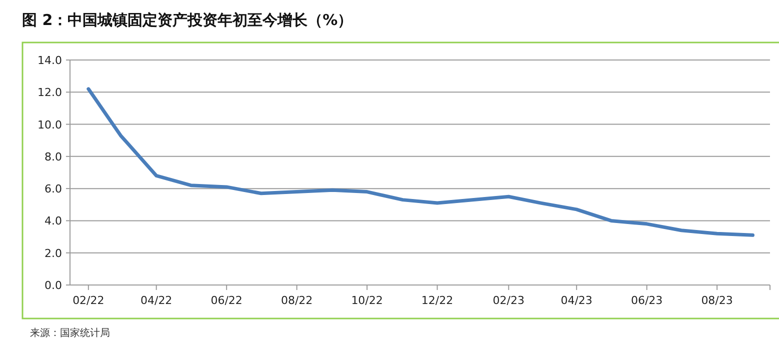 The width and height of the screenshot is (779, 343). I want to click on x-tick-label: 06/23, so click(646, 300).